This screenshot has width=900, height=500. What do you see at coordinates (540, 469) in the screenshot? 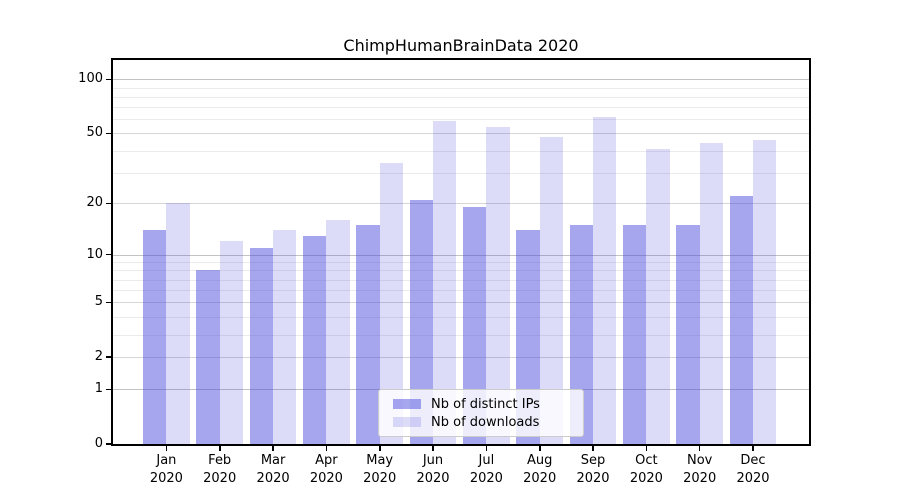
I see `x-tick-label: Aug 2020` at bounding box center [540, 469].